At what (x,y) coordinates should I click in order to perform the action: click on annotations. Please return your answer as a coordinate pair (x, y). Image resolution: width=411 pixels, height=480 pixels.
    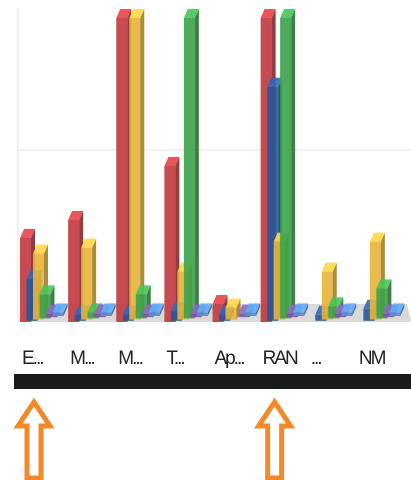
    Looking at the image, I should click on (154, 438).